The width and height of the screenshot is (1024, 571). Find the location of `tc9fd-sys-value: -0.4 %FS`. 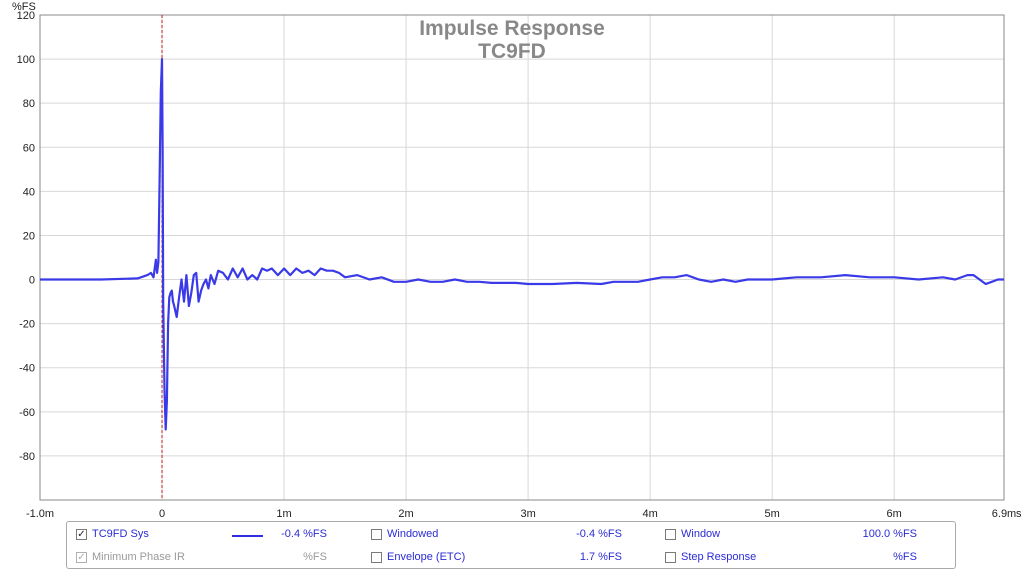

tc9fd-sys-value: -0.4 %FS is located at coordinates (304, 534).